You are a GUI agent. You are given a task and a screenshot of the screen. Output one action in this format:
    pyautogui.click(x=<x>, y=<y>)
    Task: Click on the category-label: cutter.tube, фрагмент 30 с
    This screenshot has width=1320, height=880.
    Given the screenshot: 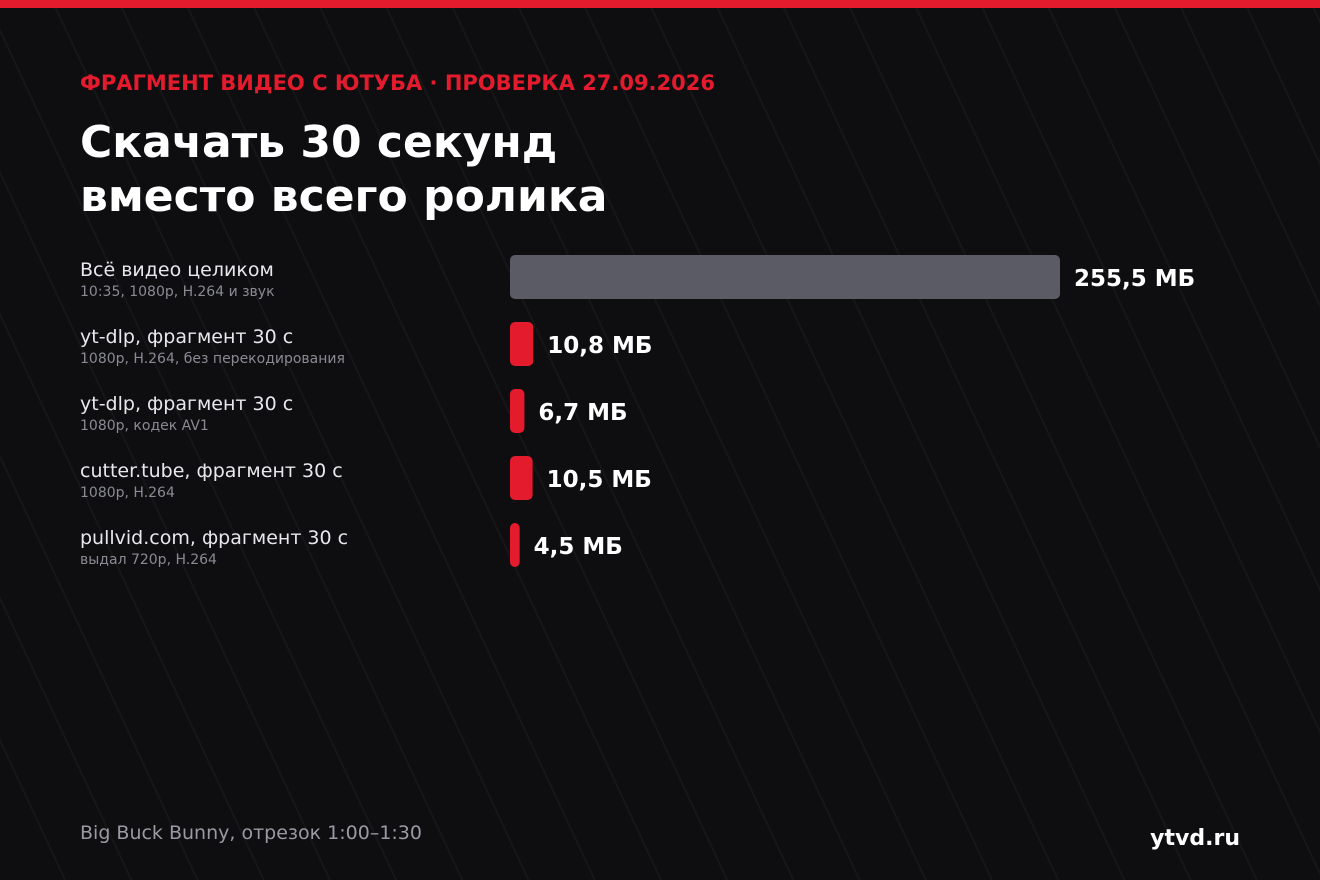 What is the action you would take?
    pyautogui.click(x=211, y=471)
    